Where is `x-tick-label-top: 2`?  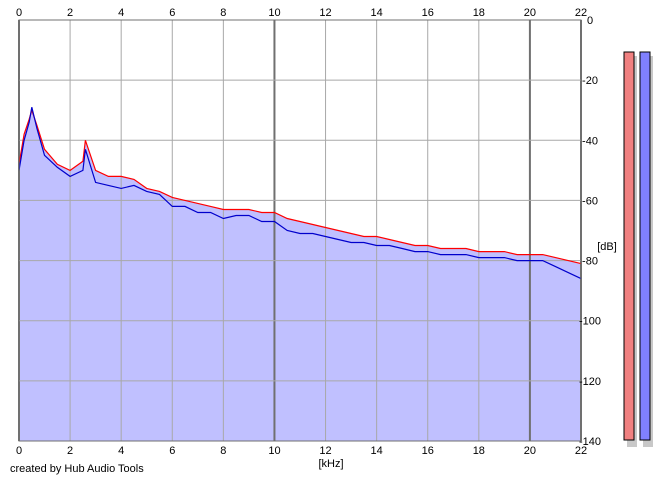
x-tick-label-top: 2 is located at coordinates (70, 13).